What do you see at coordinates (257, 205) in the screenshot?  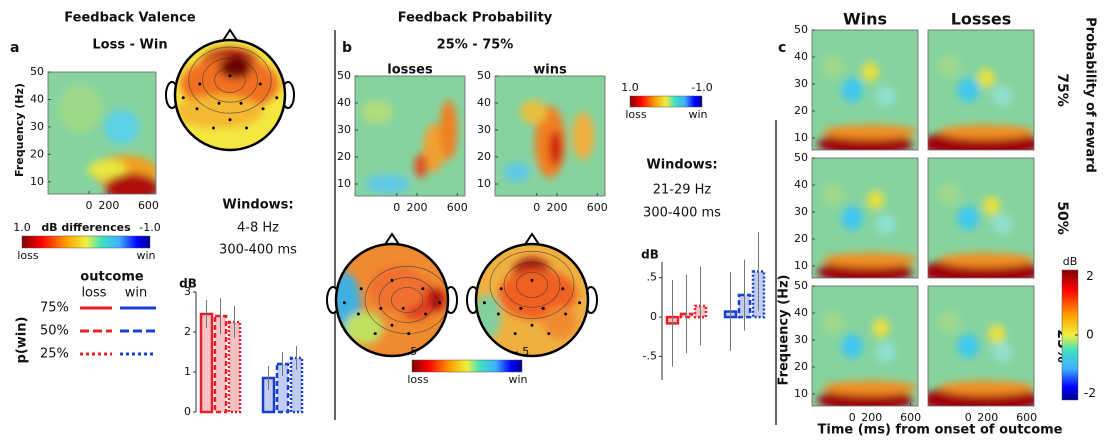 I see `windows-title: Windows:` at bounding box center [257, 205].